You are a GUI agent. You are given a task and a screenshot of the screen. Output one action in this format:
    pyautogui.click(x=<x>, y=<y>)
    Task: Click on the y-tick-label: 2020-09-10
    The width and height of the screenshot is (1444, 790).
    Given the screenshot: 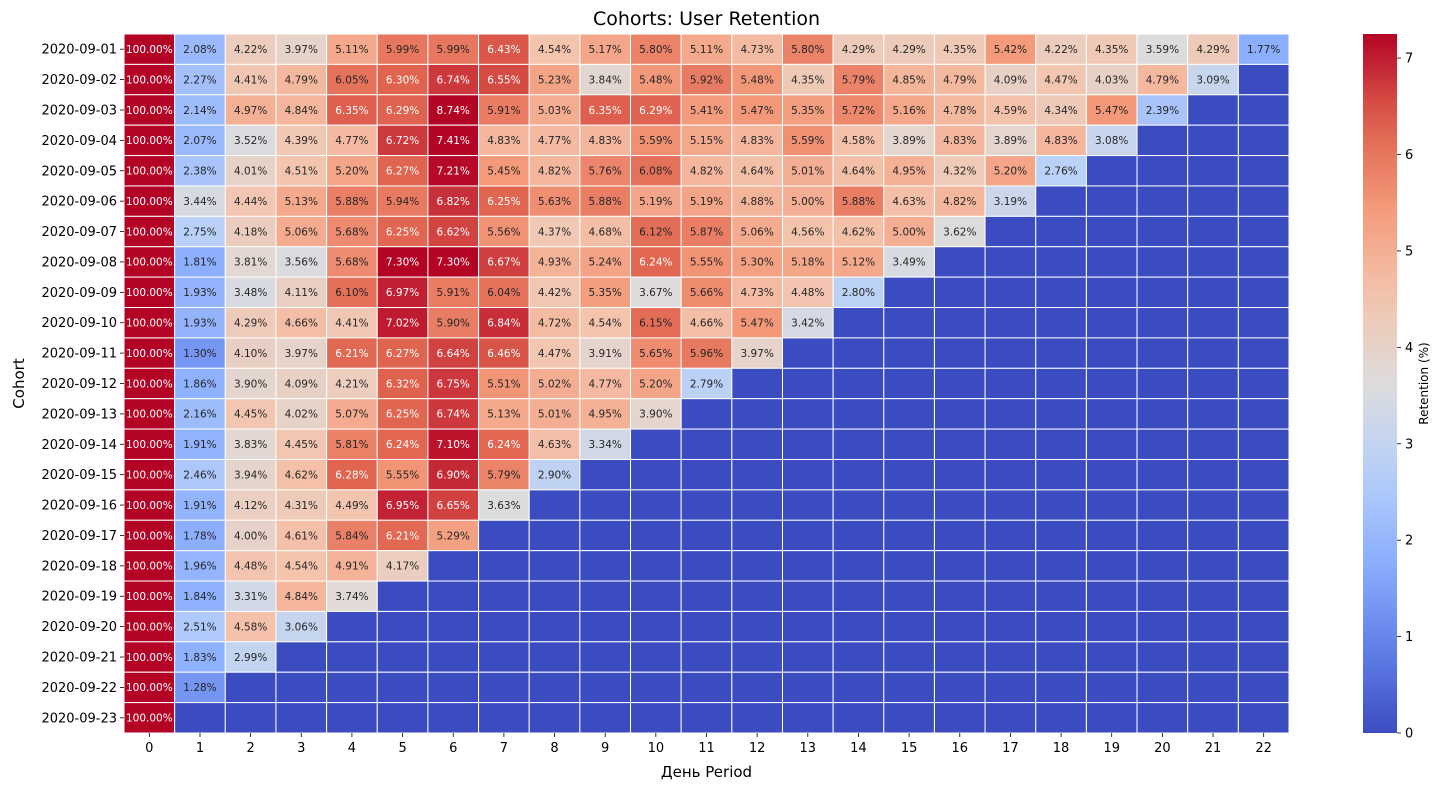 What is the action you would take?
    pyautogui.click(x=79, y=323)
    